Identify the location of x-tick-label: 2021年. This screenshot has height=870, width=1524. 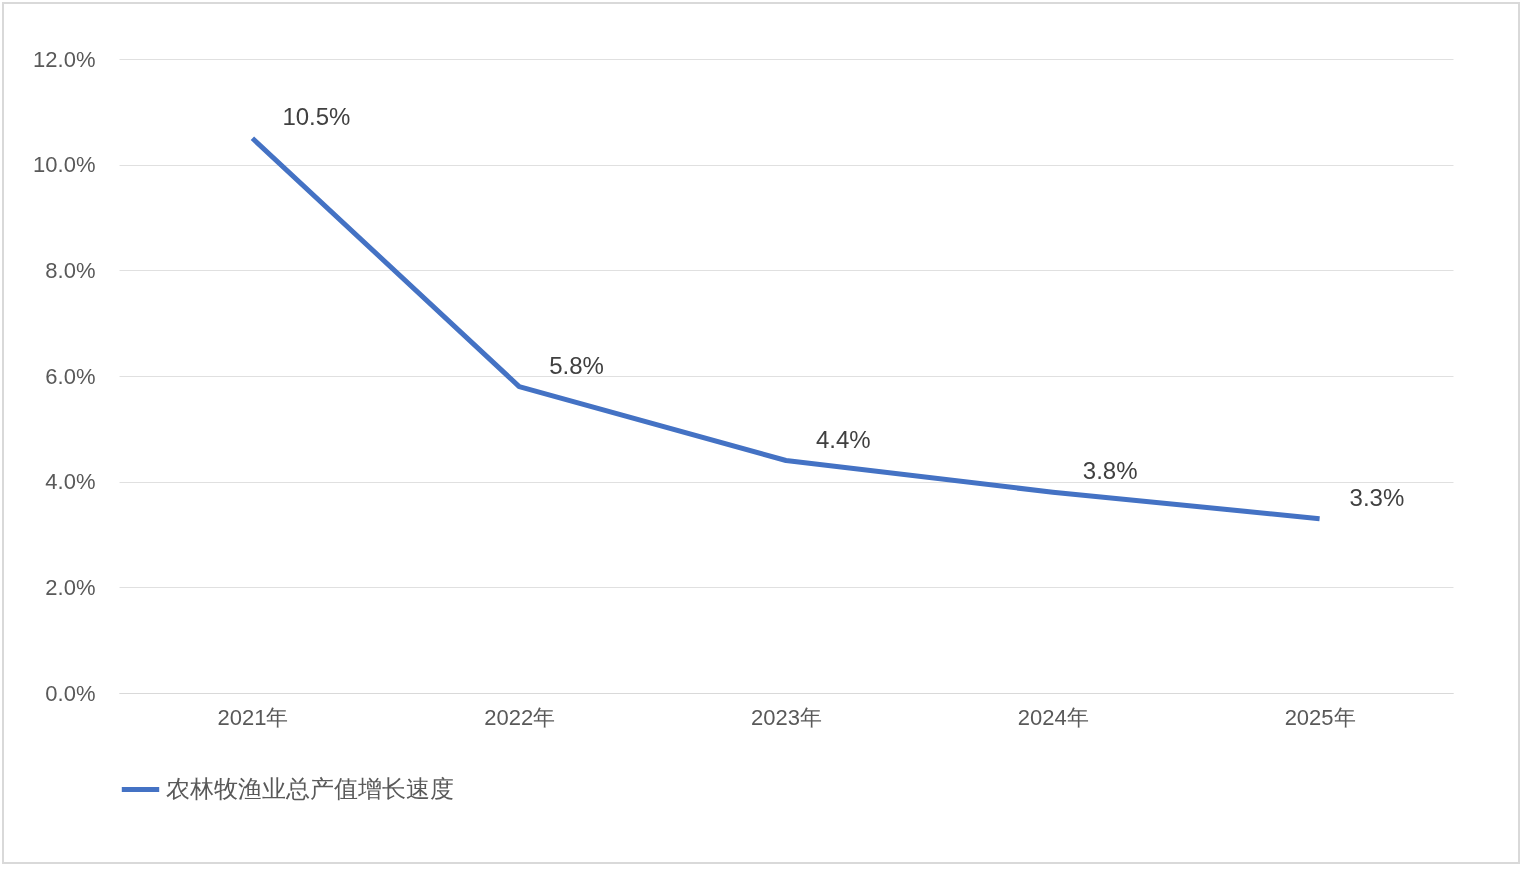
(253, 717).